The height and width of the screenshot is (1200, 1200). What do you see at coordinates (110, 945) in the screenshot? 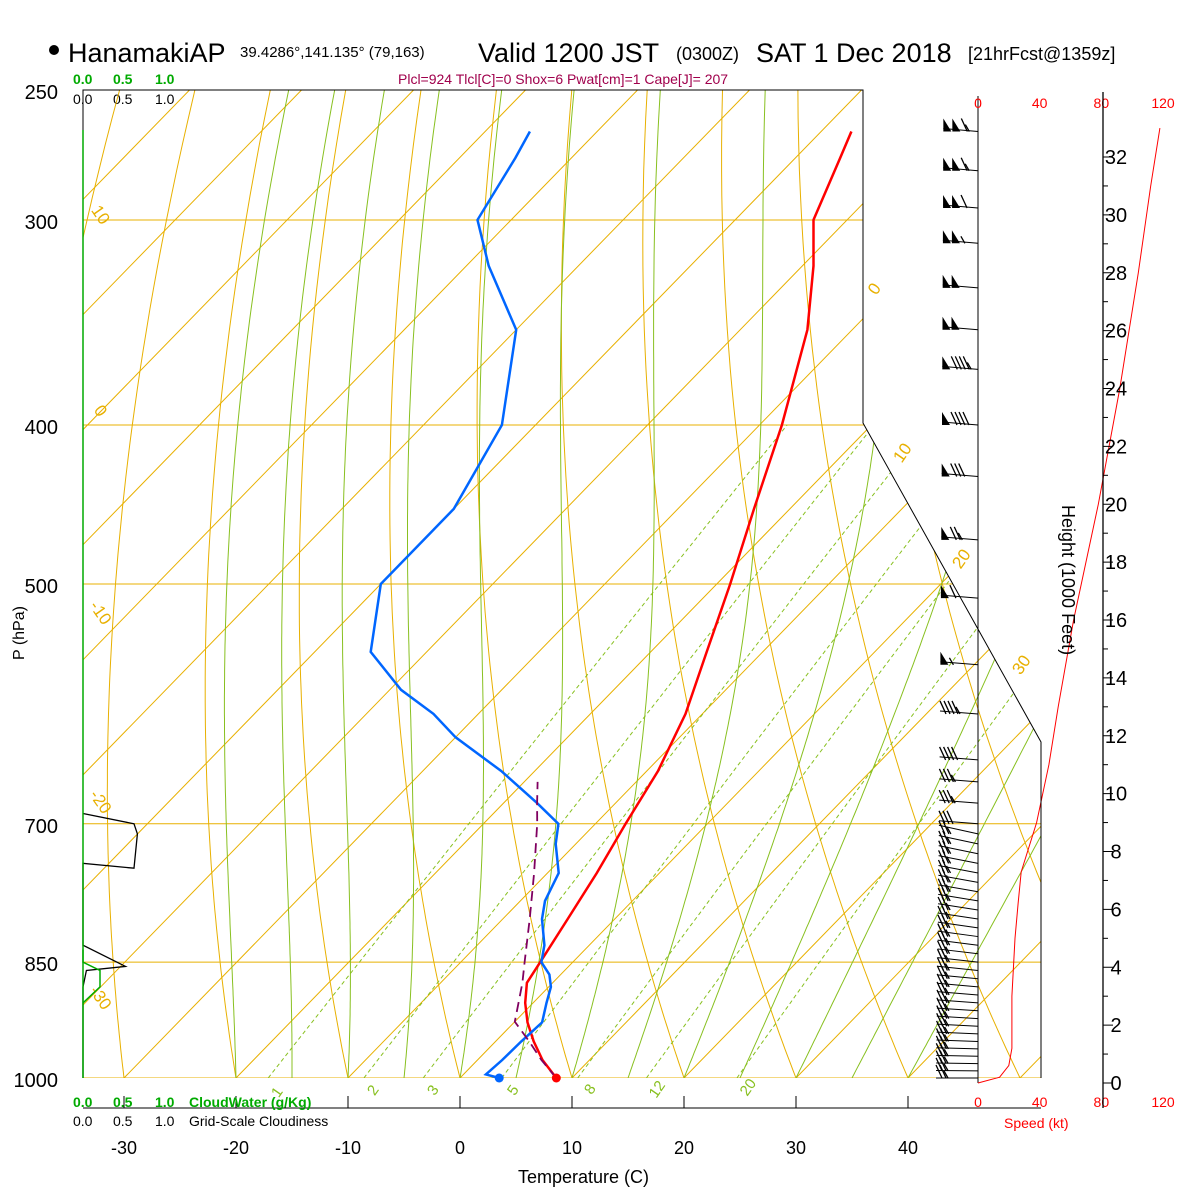
I see `cloud-profiles` at bounding box center [110, 945].